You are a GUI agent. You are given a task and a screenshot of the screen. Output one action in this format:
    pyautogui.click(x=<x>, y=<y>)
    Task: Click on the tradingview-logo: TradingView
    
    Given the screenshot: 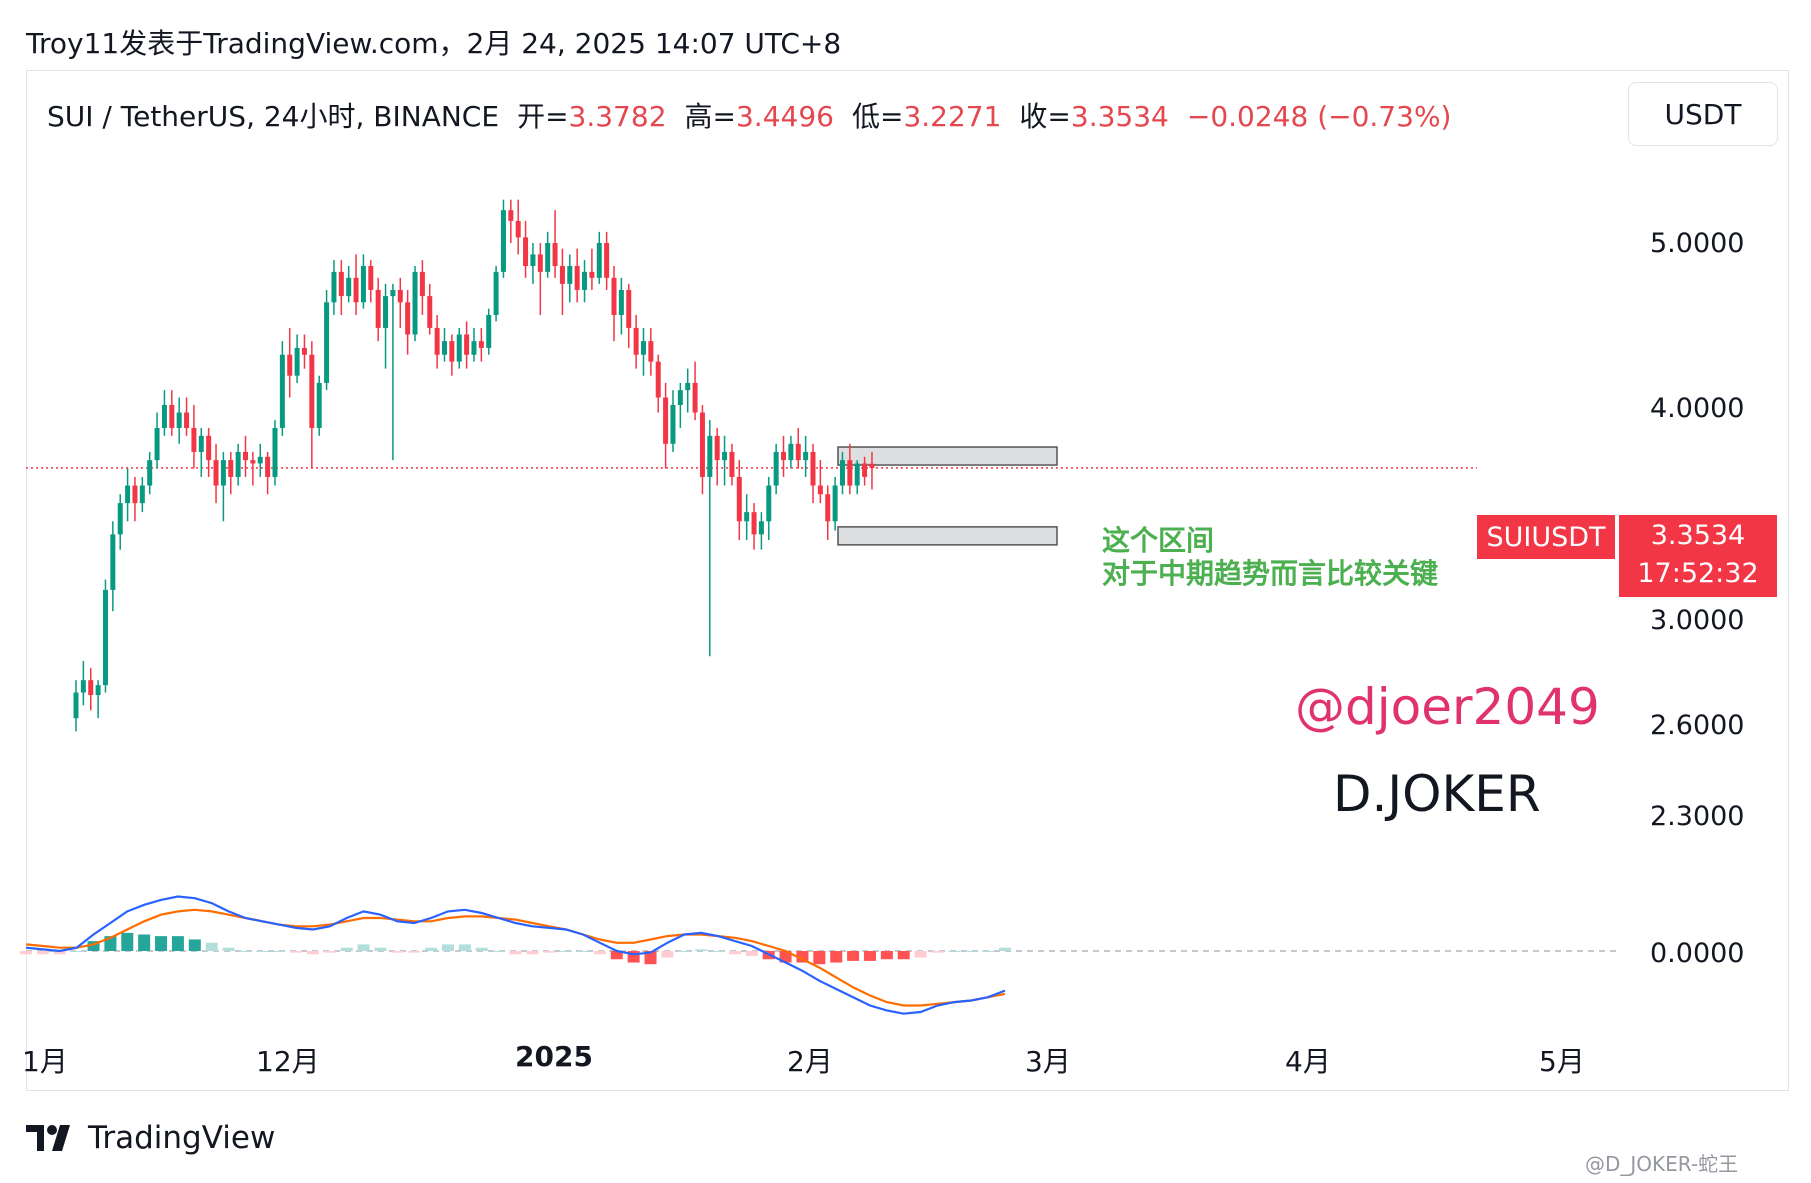 What is the action you would take?
    pyautogui.click(x=150, y=1138)
    